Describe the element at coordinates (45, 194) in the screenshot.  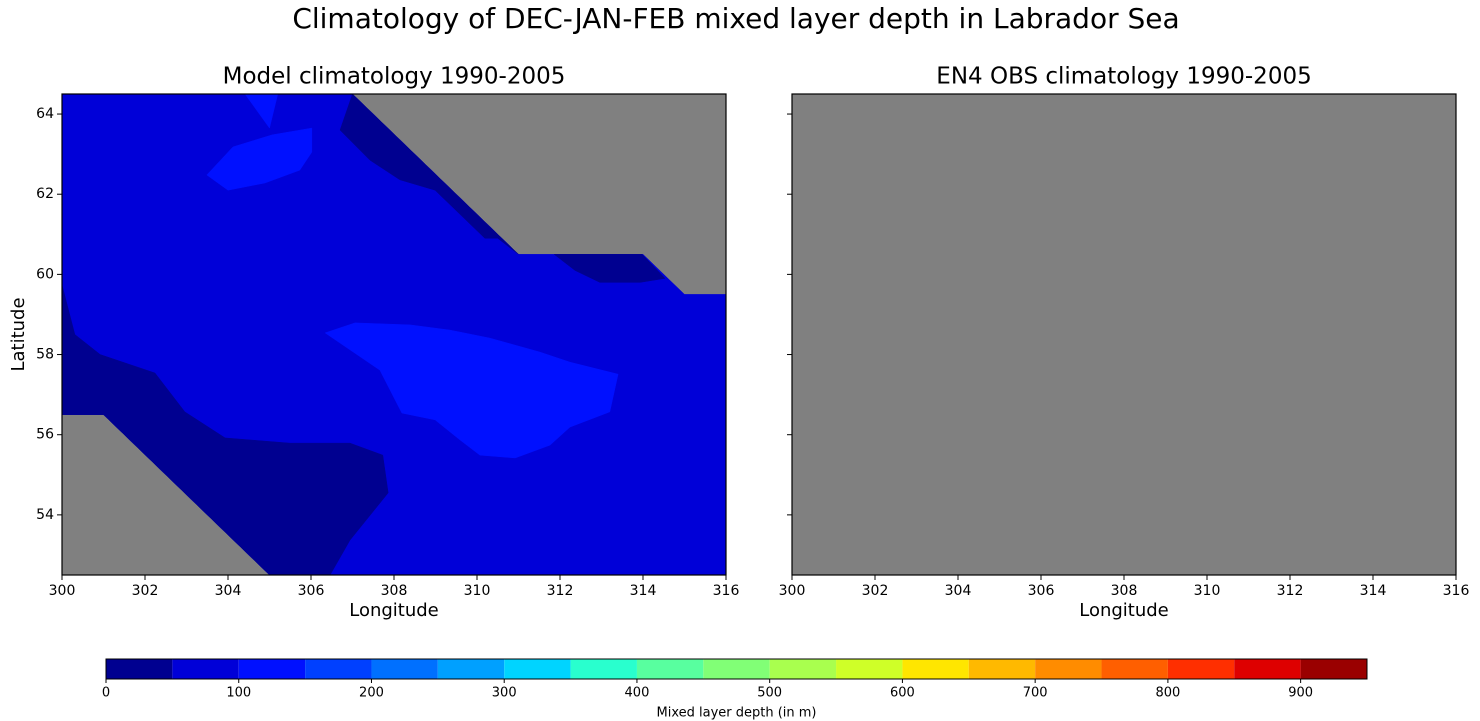
I see `y-tick-label: 62` at that location.